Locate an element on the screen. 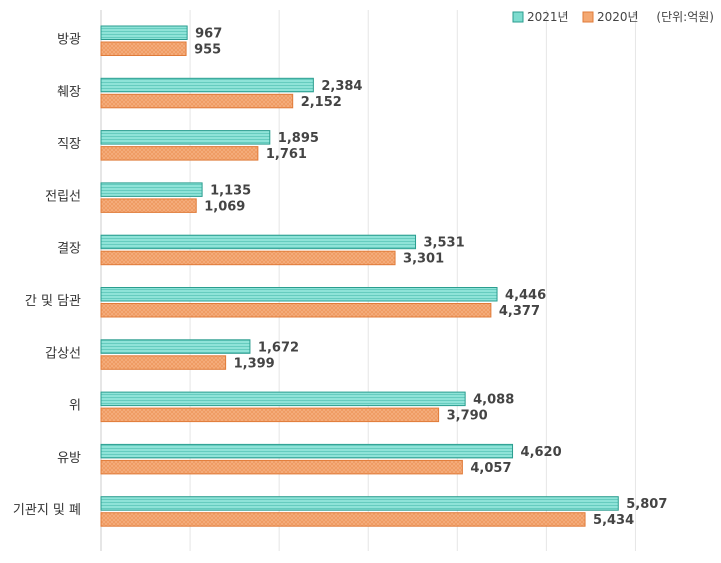  legend: 2021년 2020년 (단위:억원) is located at coordinates (613, 17).